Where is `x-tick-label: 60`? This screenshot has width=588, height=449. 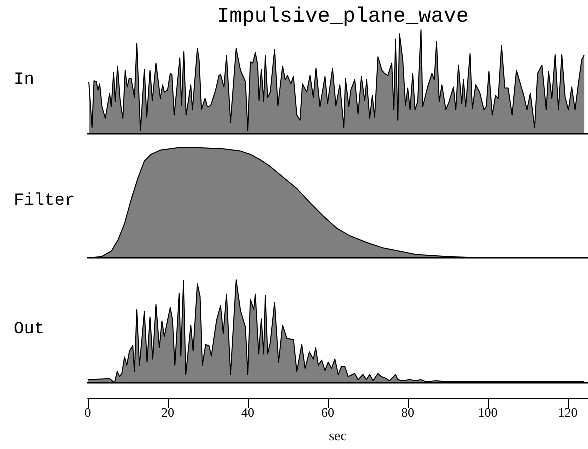 x-tick-label: 60 is located at coordinates (328, 412).